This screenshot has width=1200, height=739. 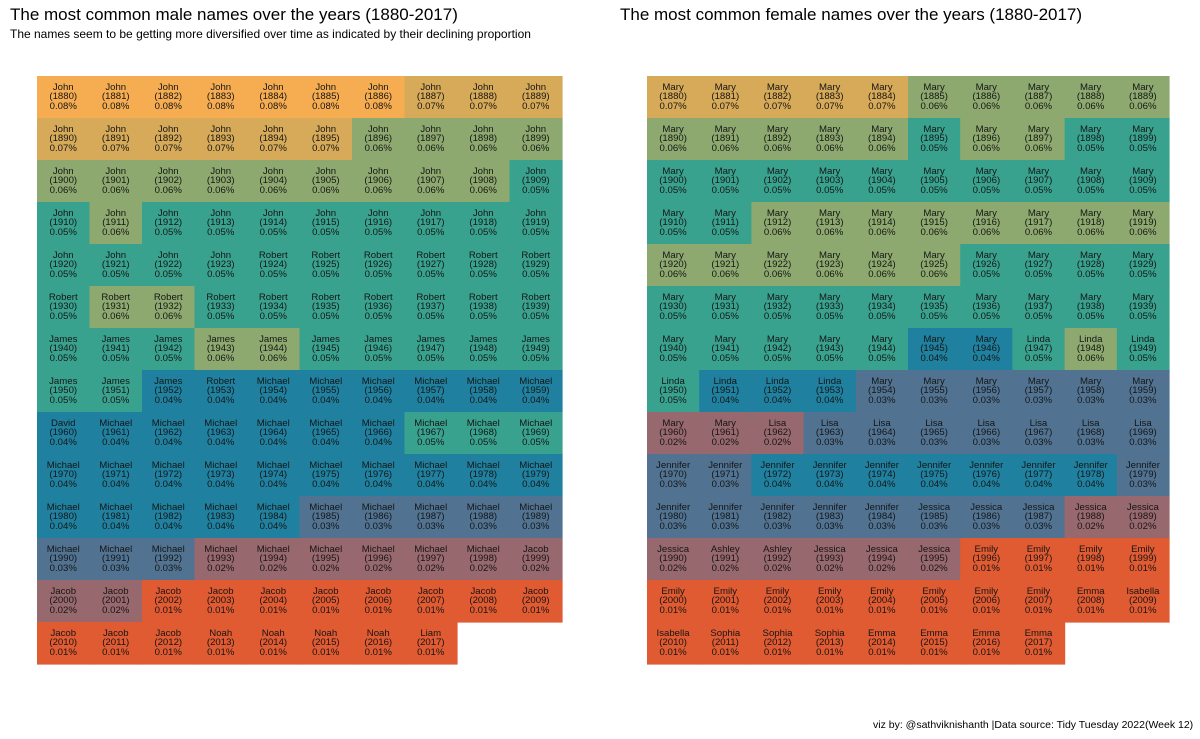 I want to click on male-tile-1936, so click(x=379, y=307).